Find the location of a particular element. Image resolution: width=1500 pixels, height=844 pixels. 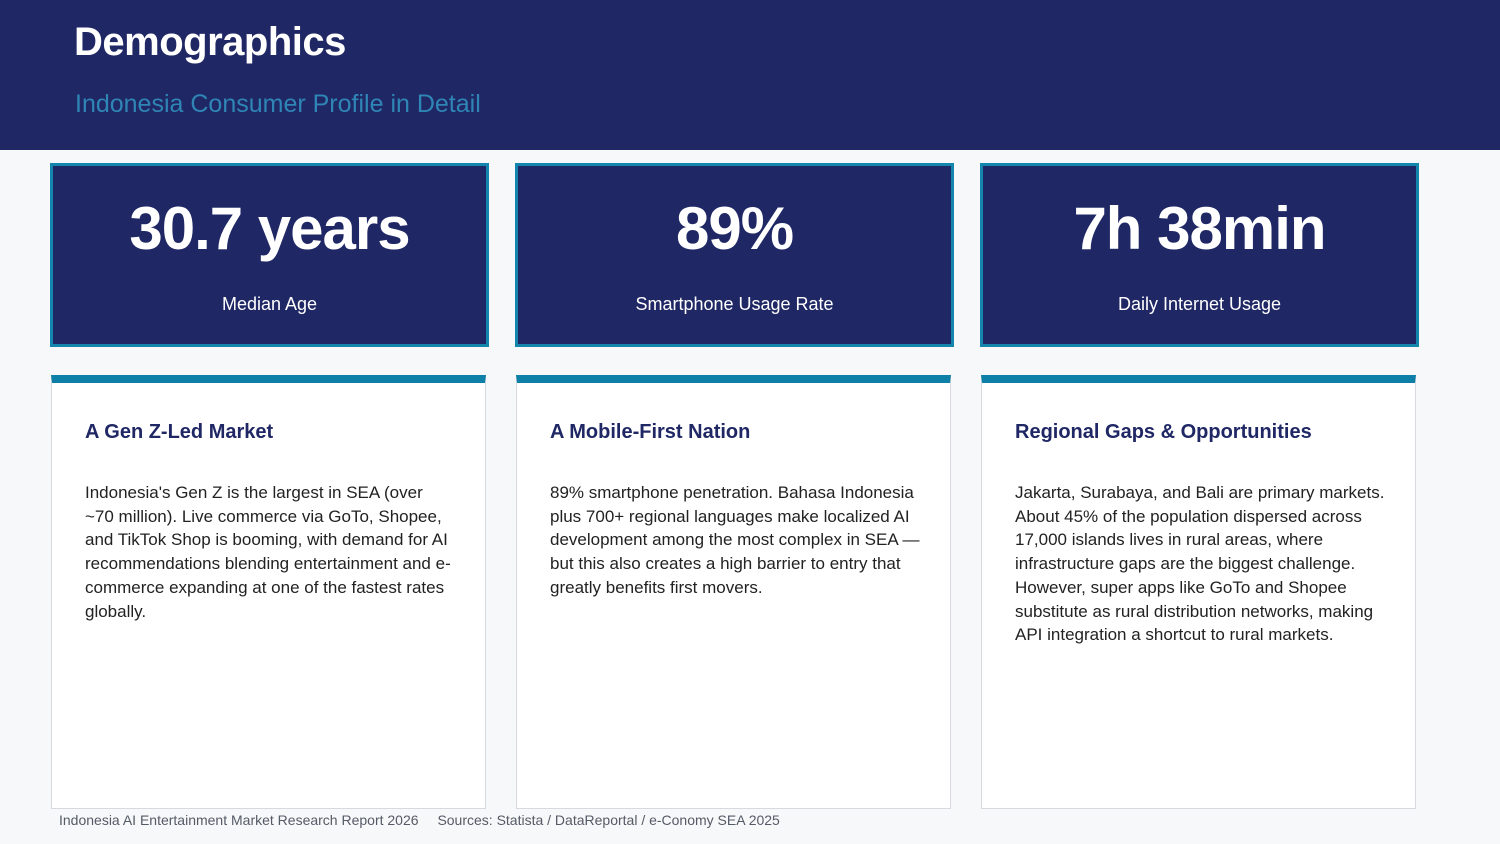

stat-label: Smartphone Usage Rate is located at coordinates (734, 304).